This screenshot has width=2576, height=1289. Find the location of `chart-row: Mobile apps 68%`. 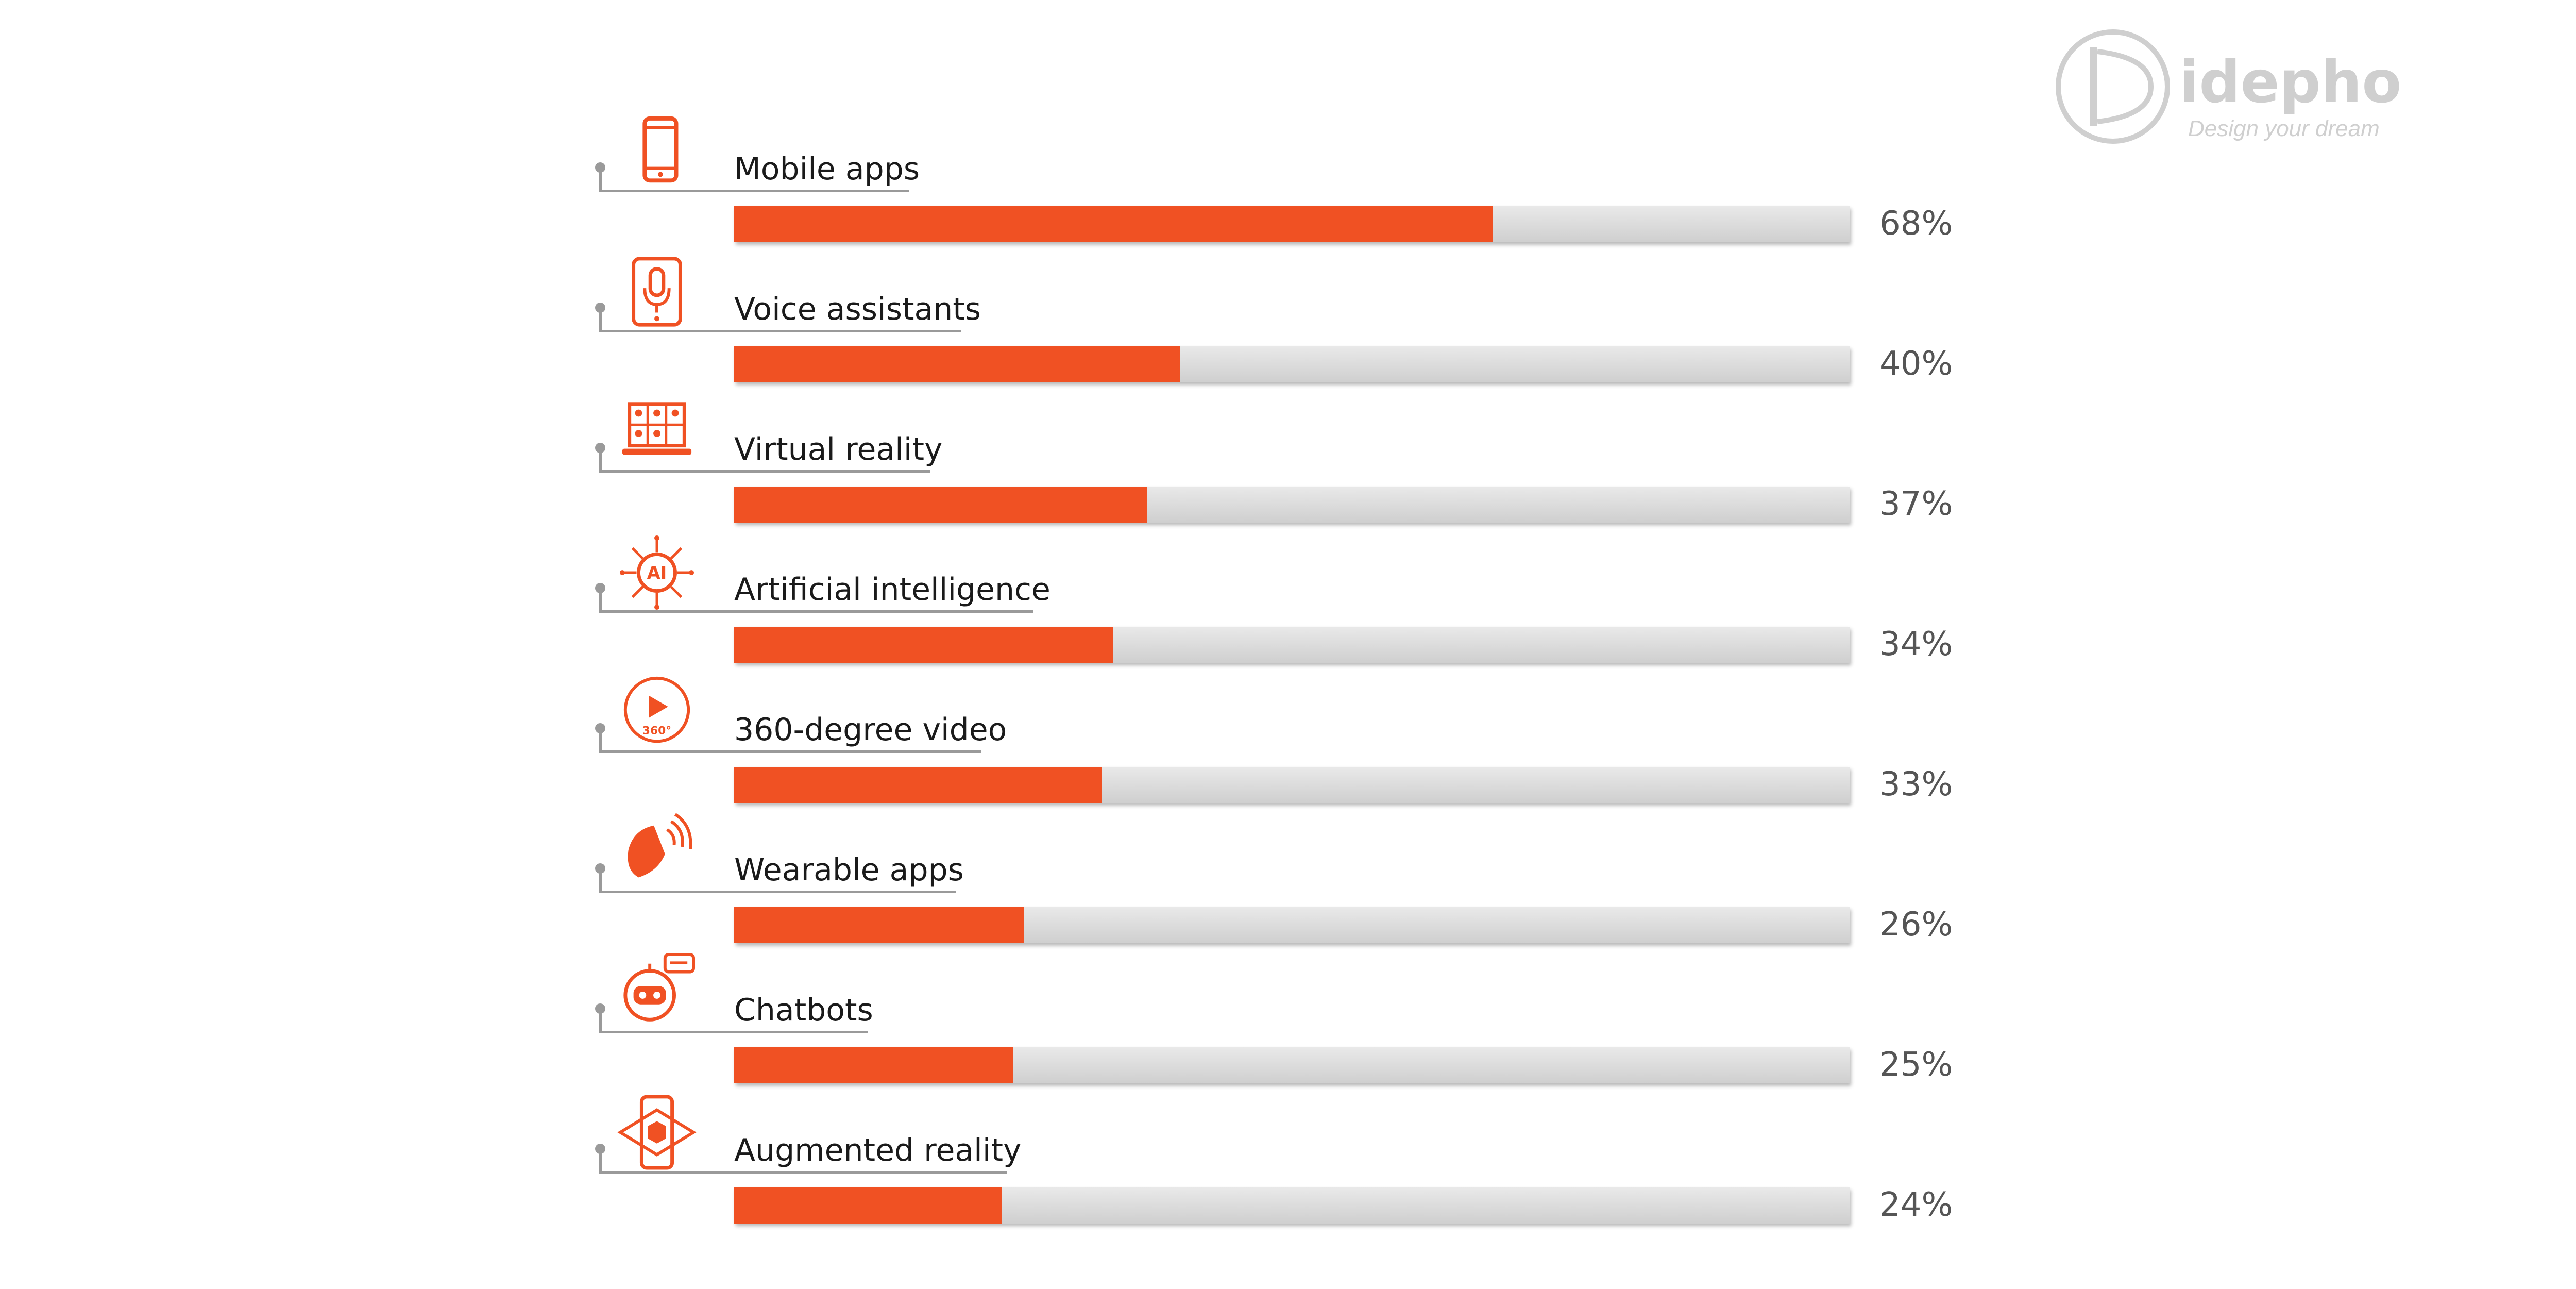

chart-row: Mobile apps 68% is located at coordinates (1288, 183).